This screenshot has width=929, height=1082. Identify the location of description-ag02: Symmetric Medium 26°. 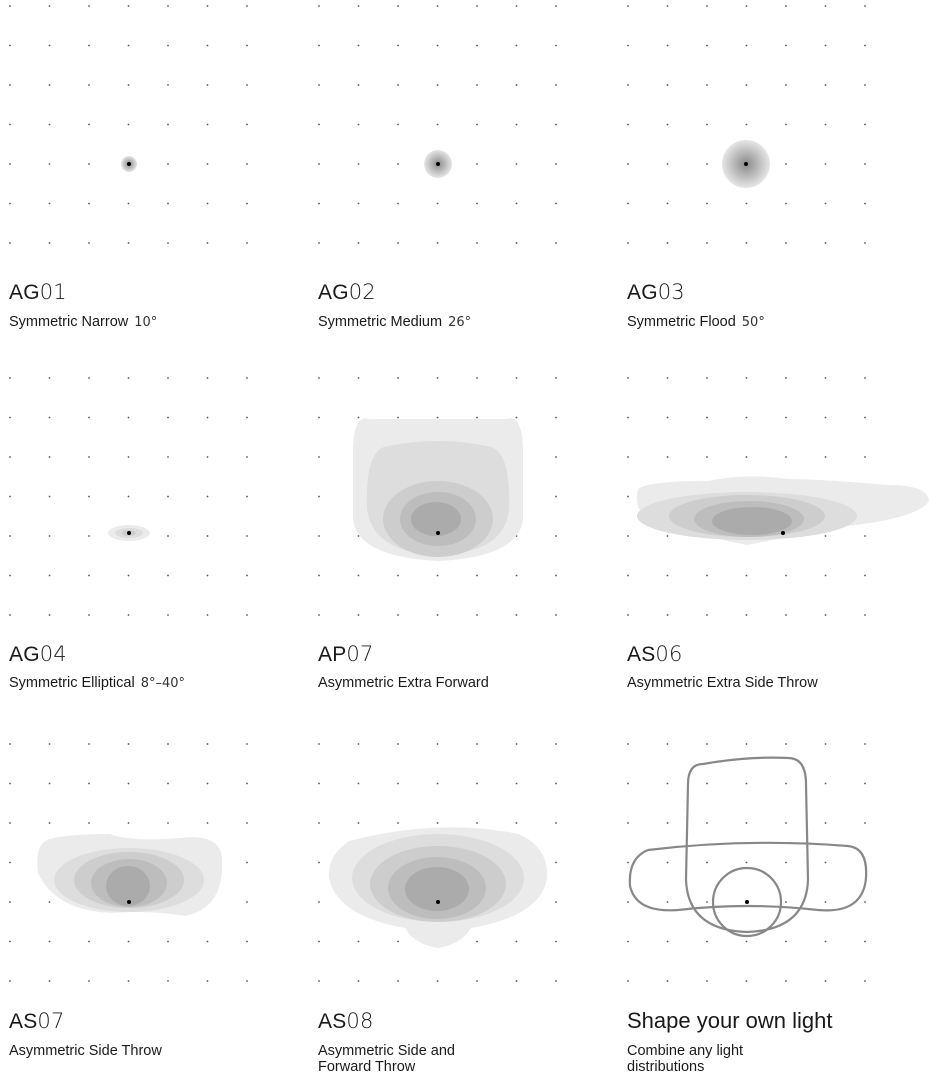
(395, 322).